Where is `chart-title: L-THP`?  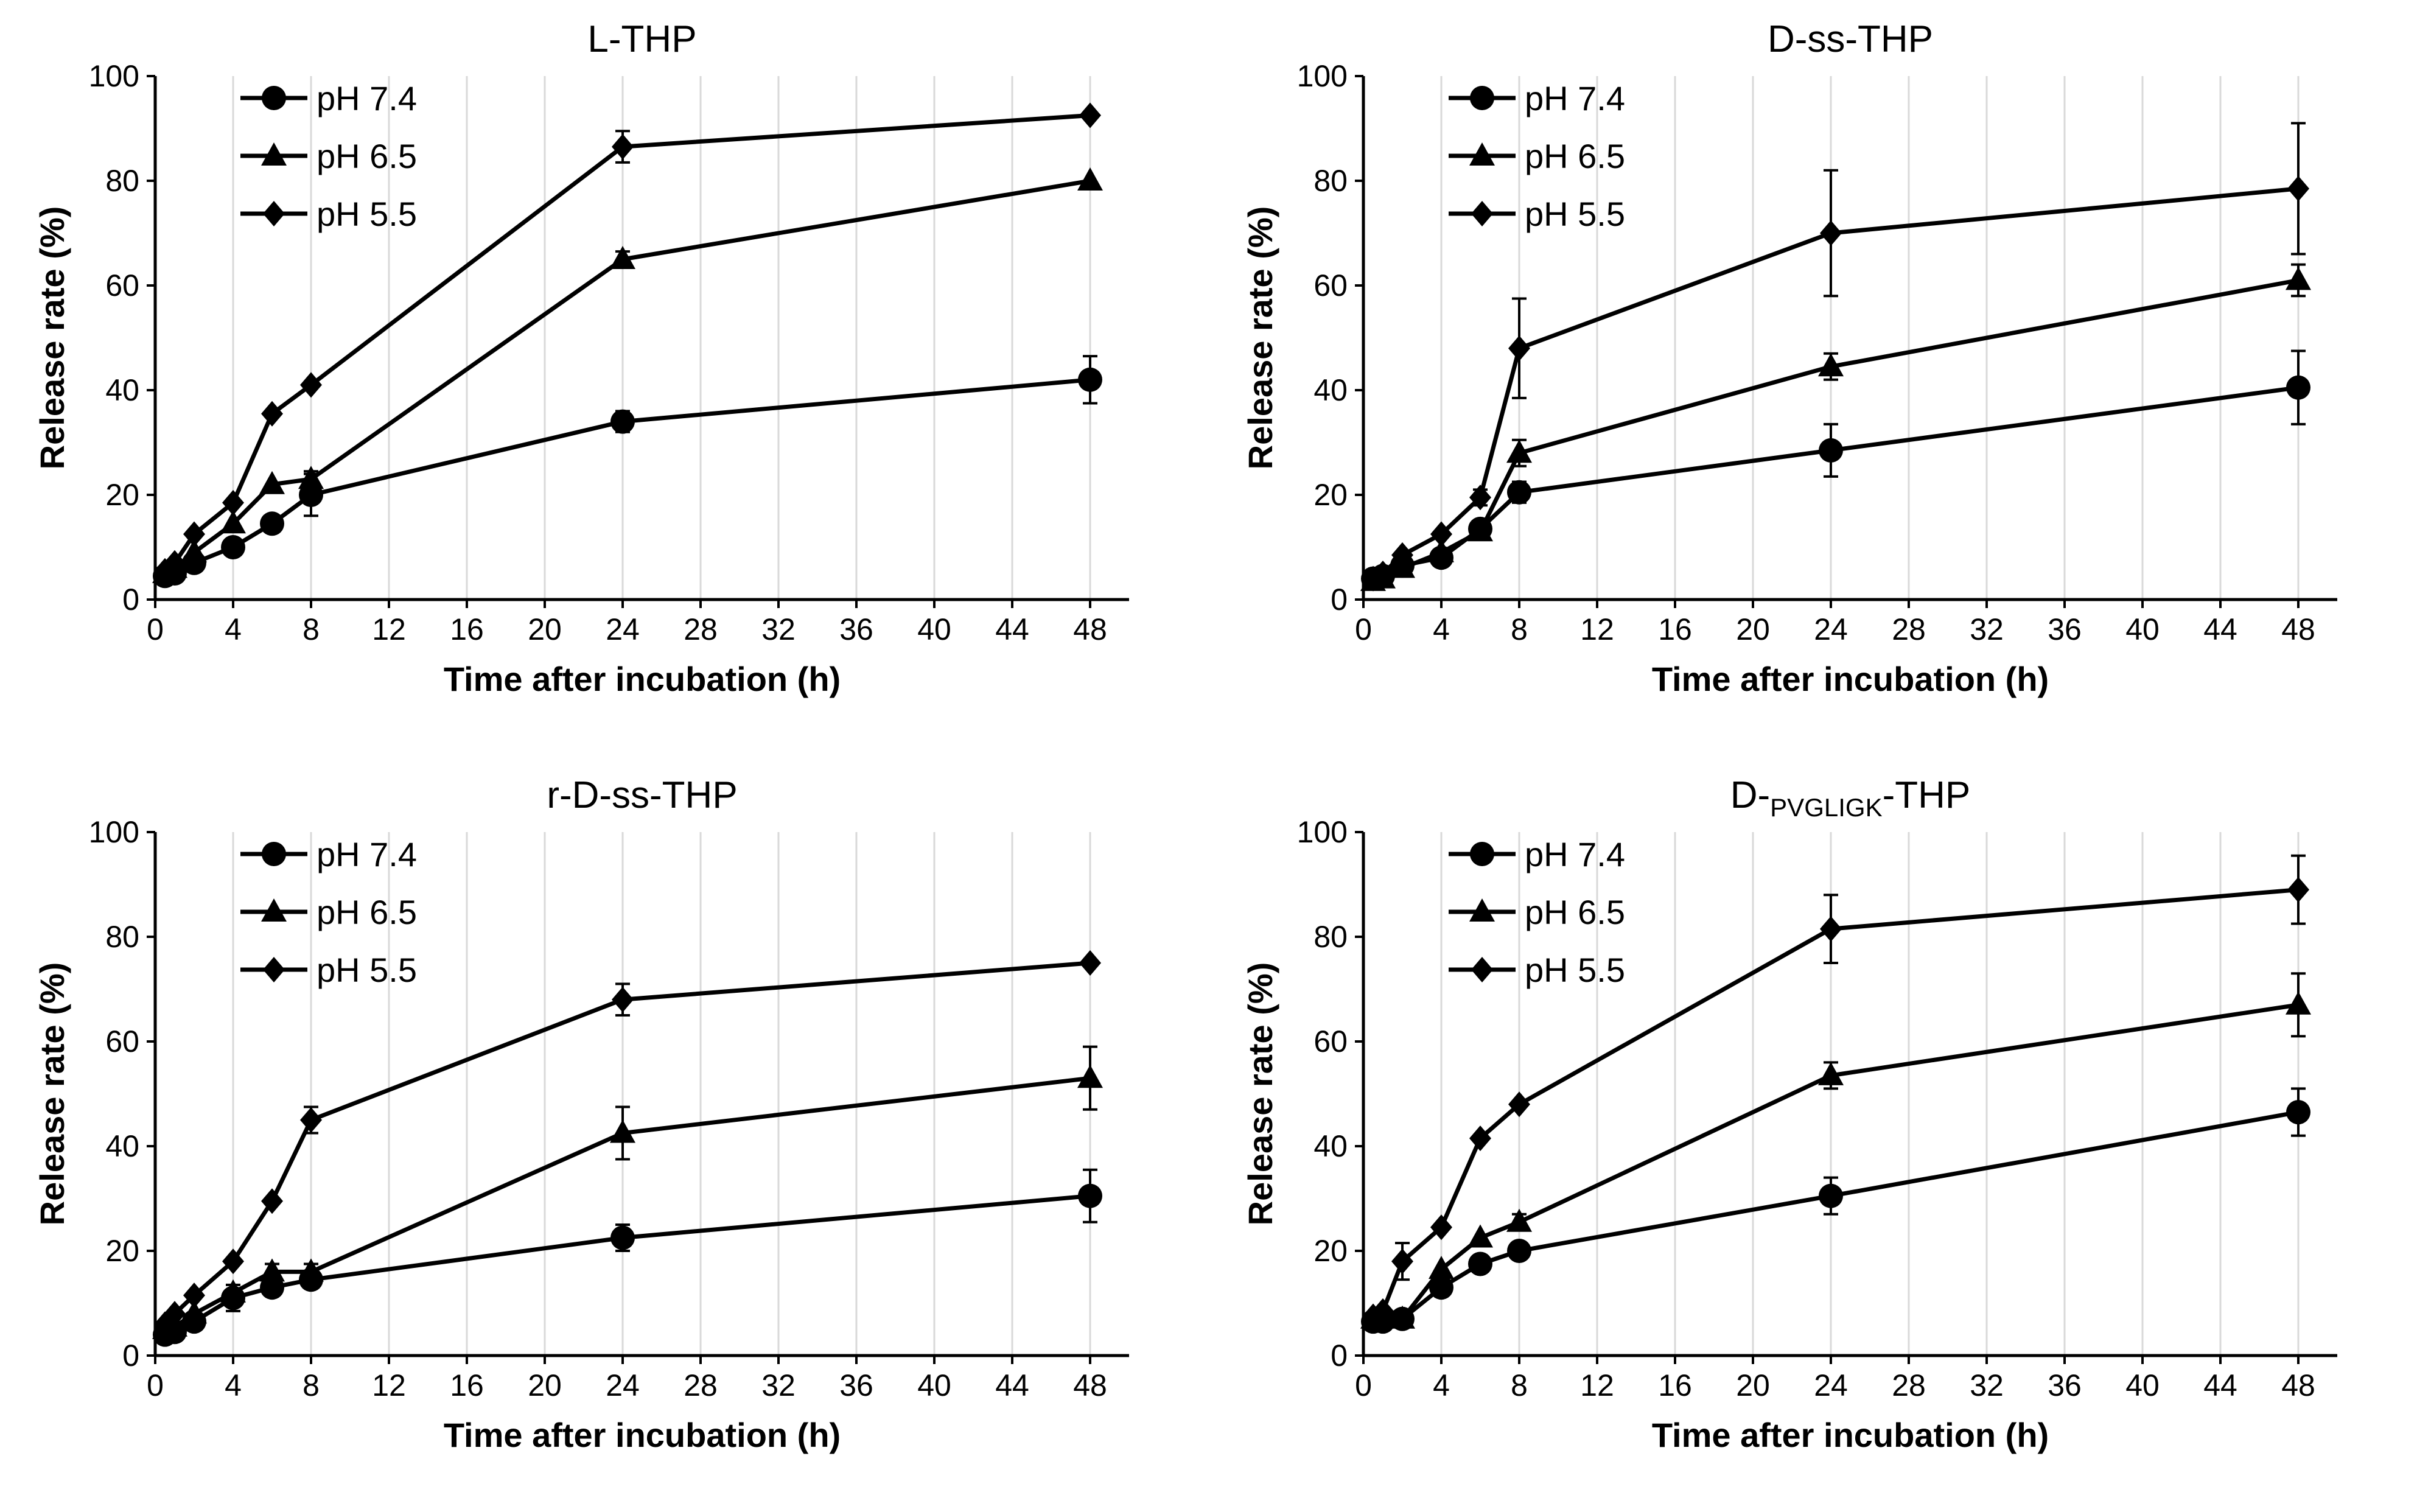 chart-title: L-THP is located at coordinates (641, 39).